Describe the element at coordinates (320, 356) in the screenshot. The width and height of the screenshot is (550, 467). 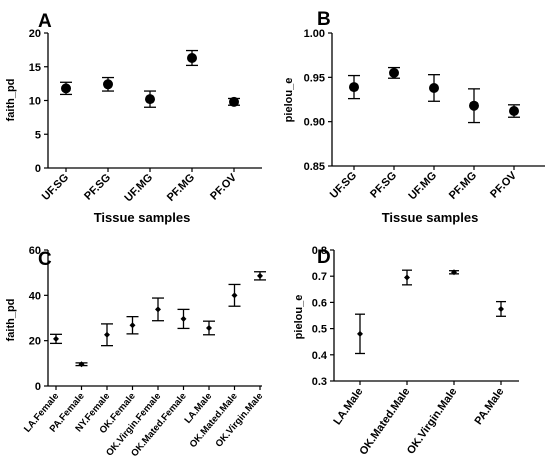
I see `y-tick-label: 0.4` at that location.